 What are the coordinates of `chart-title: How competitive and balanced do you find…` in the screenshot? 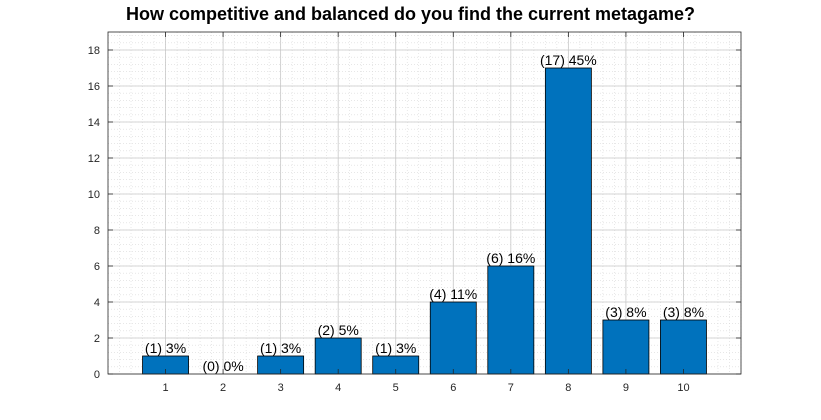 It's located at (410, 14).